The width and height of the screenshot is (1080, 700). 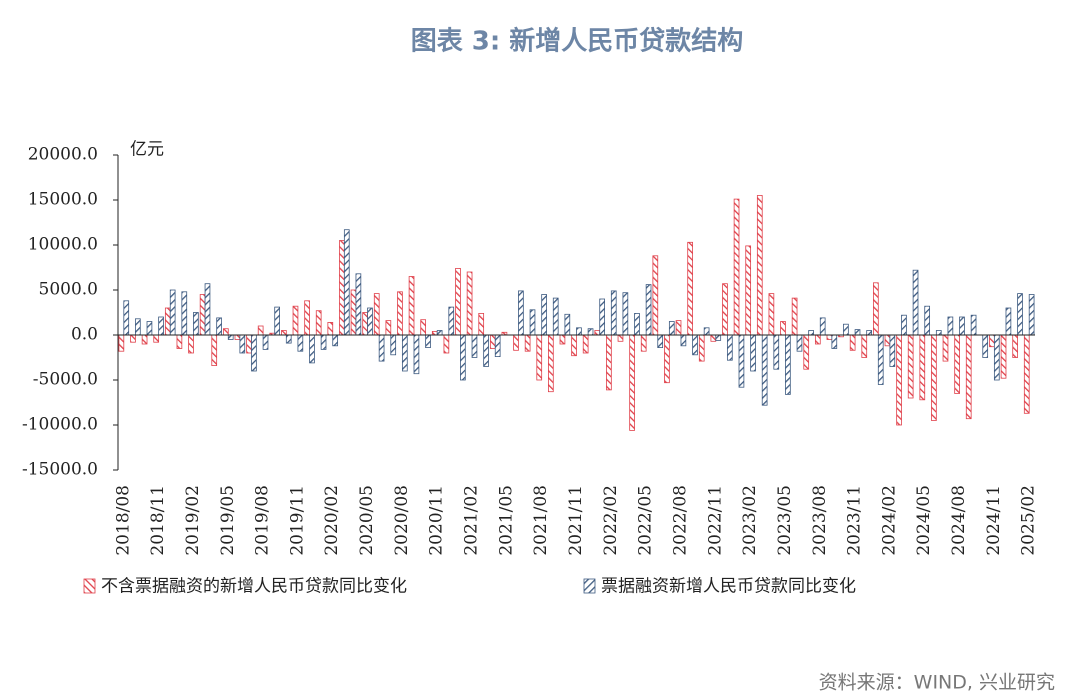 I want to click on x-tick-label: 2023/05, so click(x=785, y=520).